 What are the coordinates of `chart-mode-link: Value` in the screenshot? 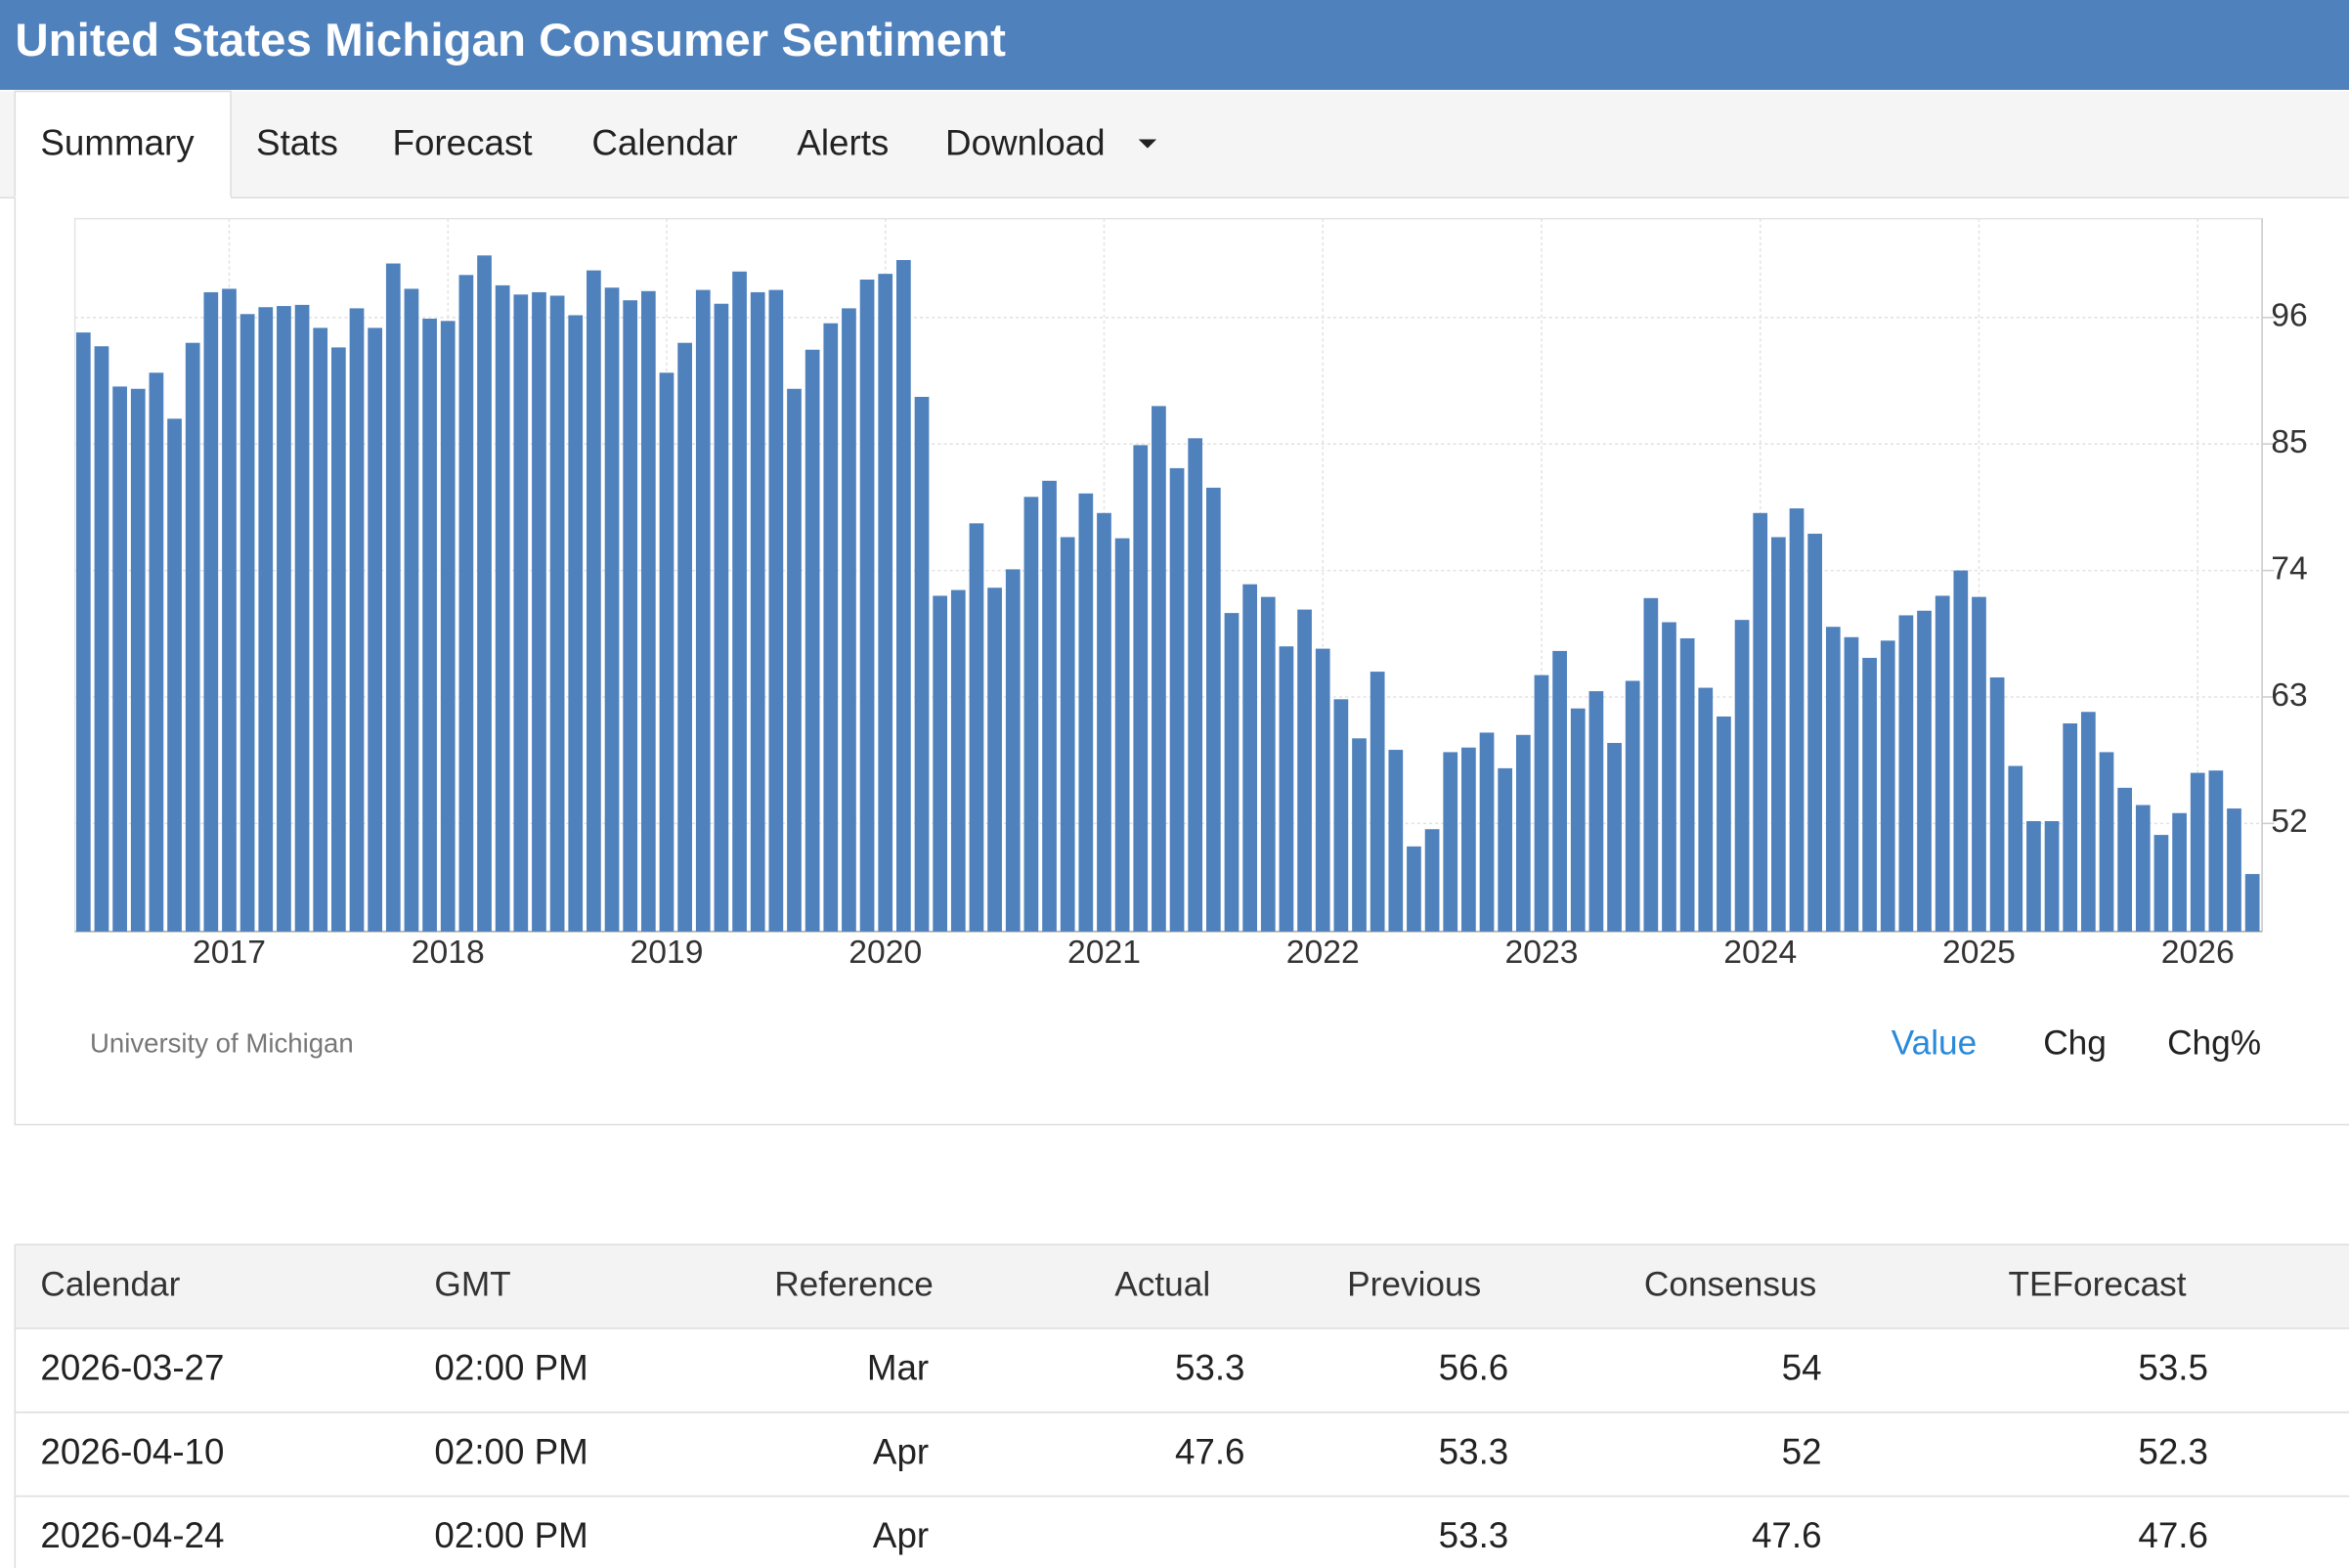 It's located at (1935, 1044).